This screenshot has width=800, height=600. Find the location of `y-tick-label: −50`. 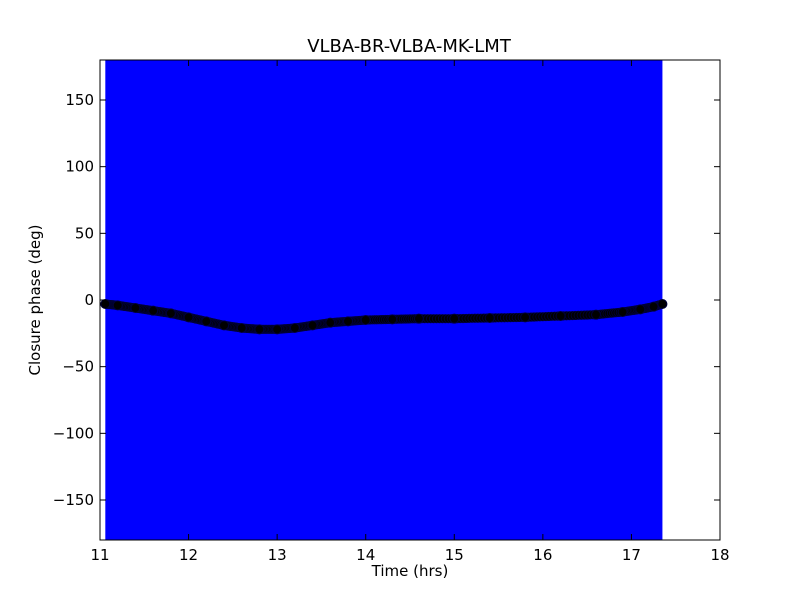

y-tick-label: −50 is located at coordinates (78, 367).